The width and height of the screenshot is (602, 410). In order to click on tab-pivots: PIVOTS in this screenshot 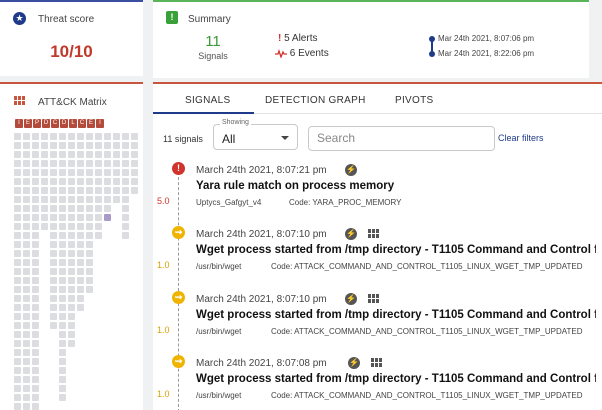, I will do `click(414, 100)`.